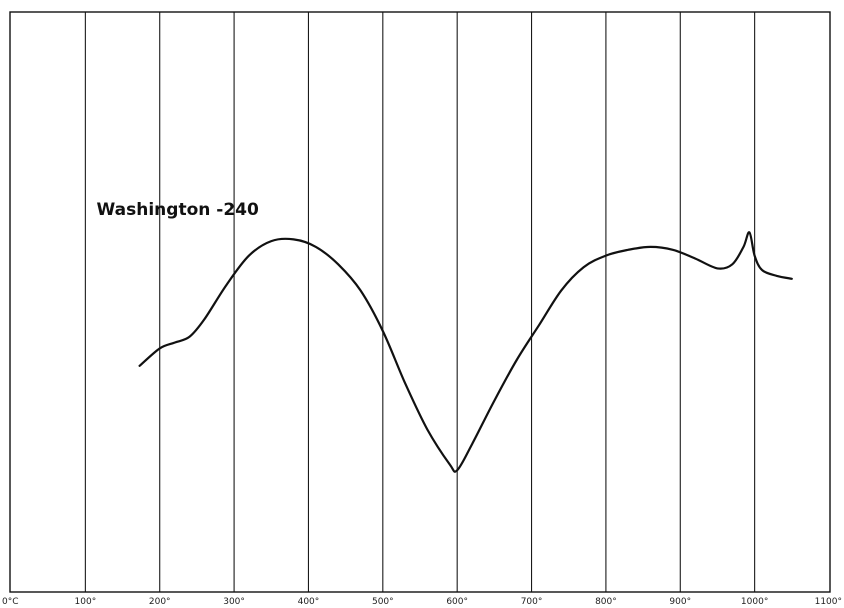 This screenshot has height=608, width=844. Describe the element at coordinates (754, 602) in the screenshot. I see `x-tick-label-1000: 1000°` at that location.